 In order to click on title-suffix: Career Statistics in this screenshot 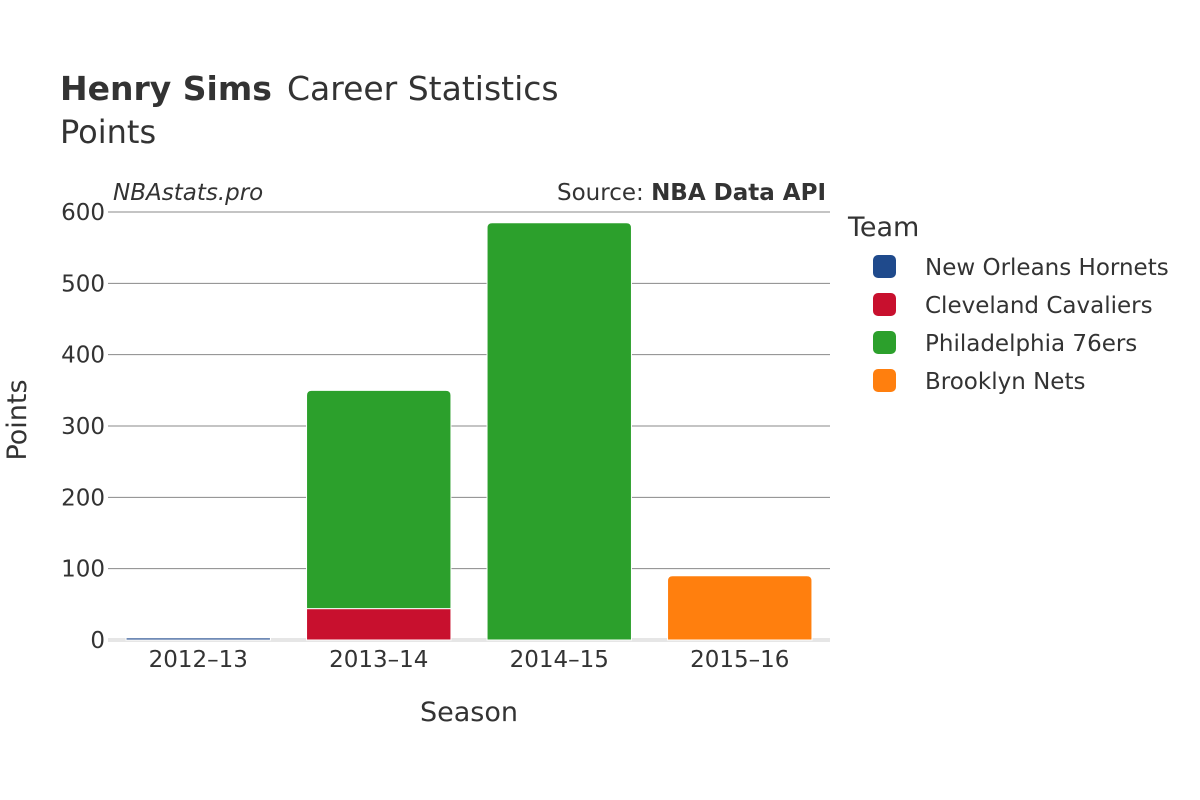, I will do `click(423, 88)`.